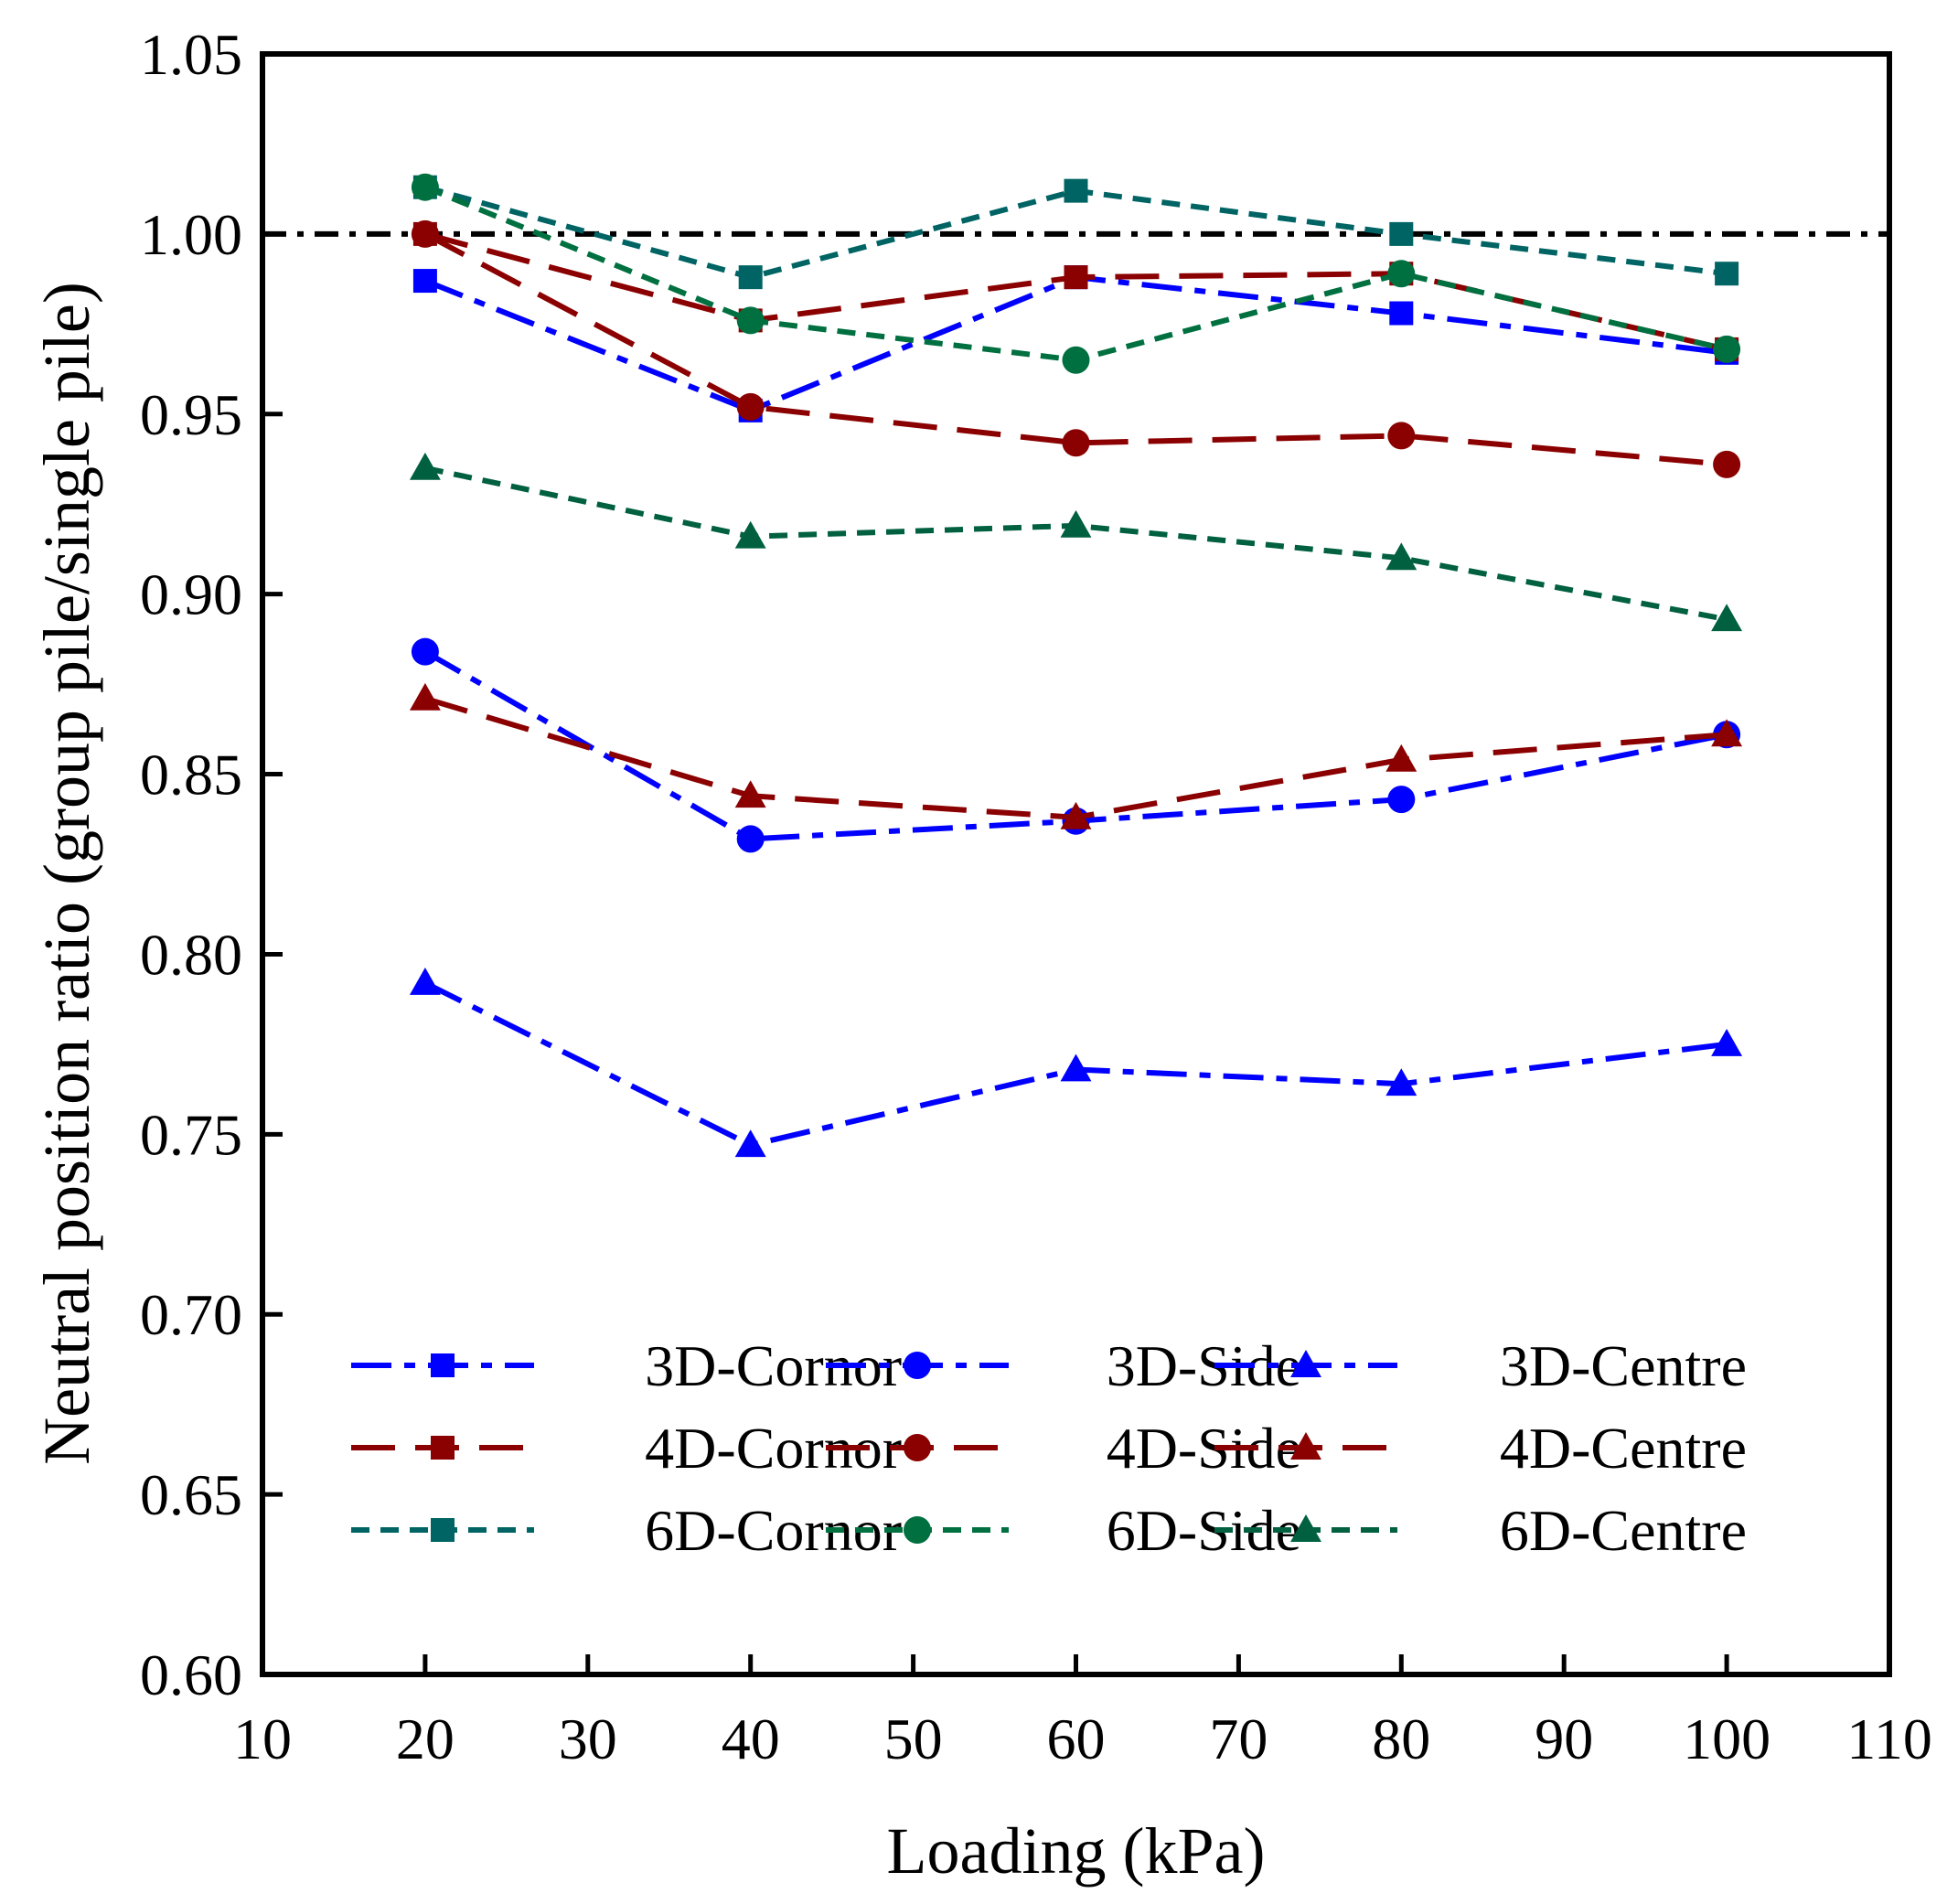 The image size is (1947, 1904). I want to click on y-tick-label: 1.05, so click(191, 54).